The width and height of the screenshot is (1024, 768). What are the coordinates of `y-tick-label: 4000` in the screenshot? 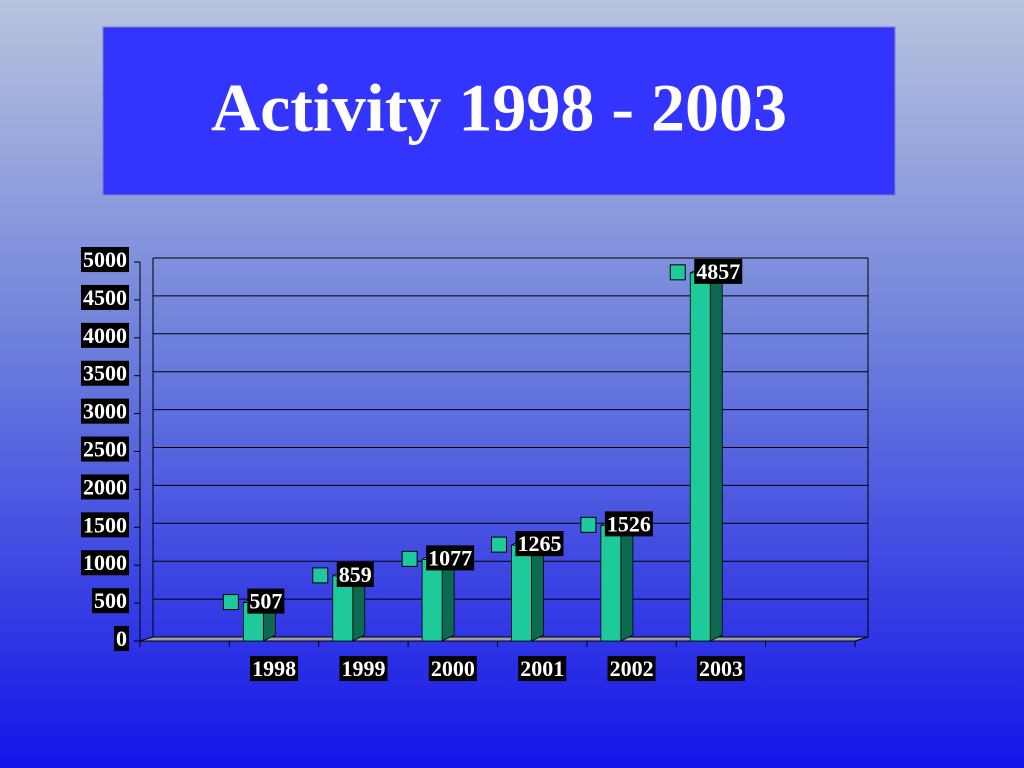 It's located at (105, 335).